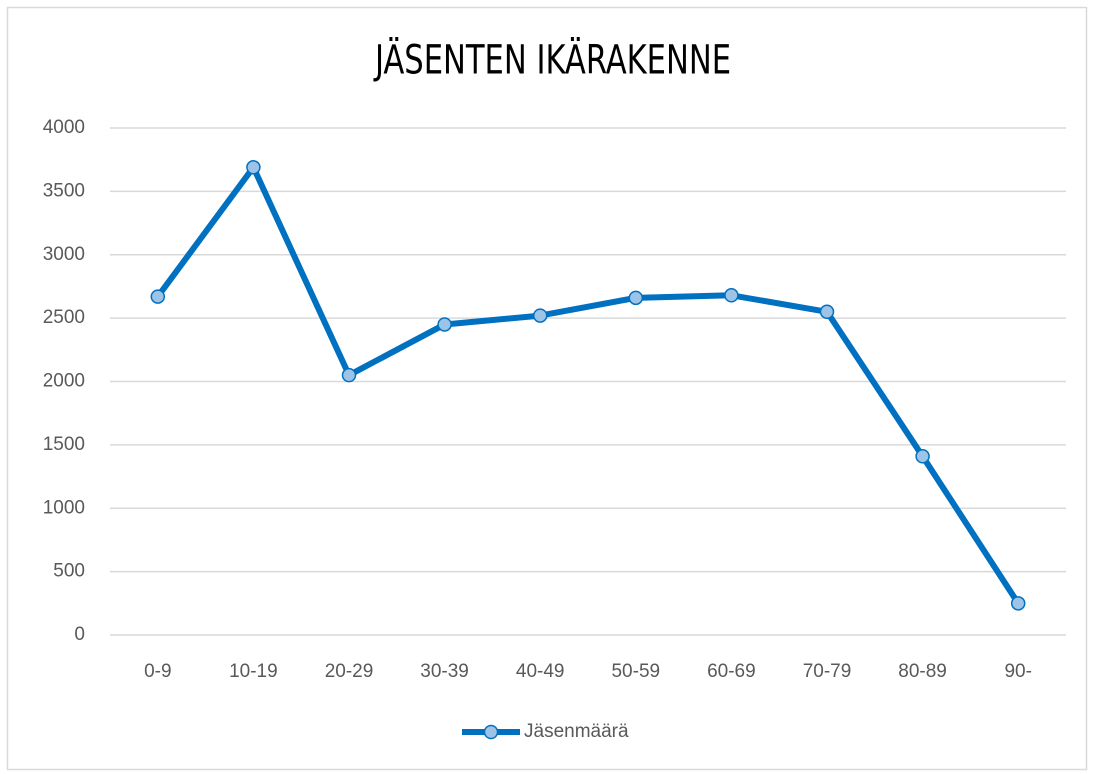  I want to click on y-tick-label: 4000, so click(64, 127).